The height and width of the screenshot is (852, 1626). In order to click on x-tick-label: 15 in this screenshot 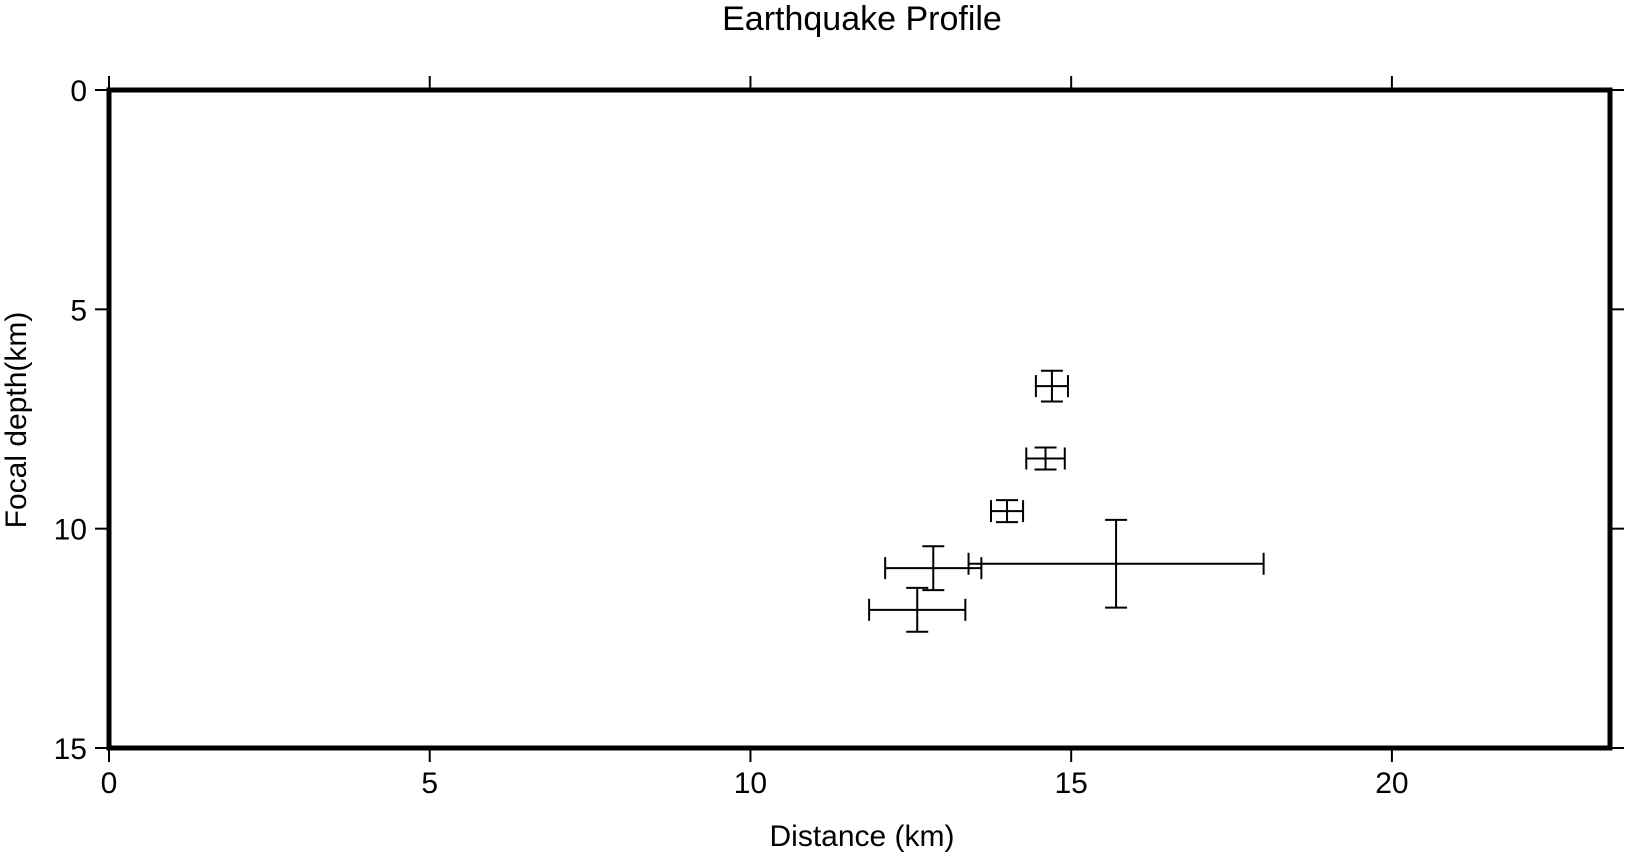, I will do `click(1070, 783)`.